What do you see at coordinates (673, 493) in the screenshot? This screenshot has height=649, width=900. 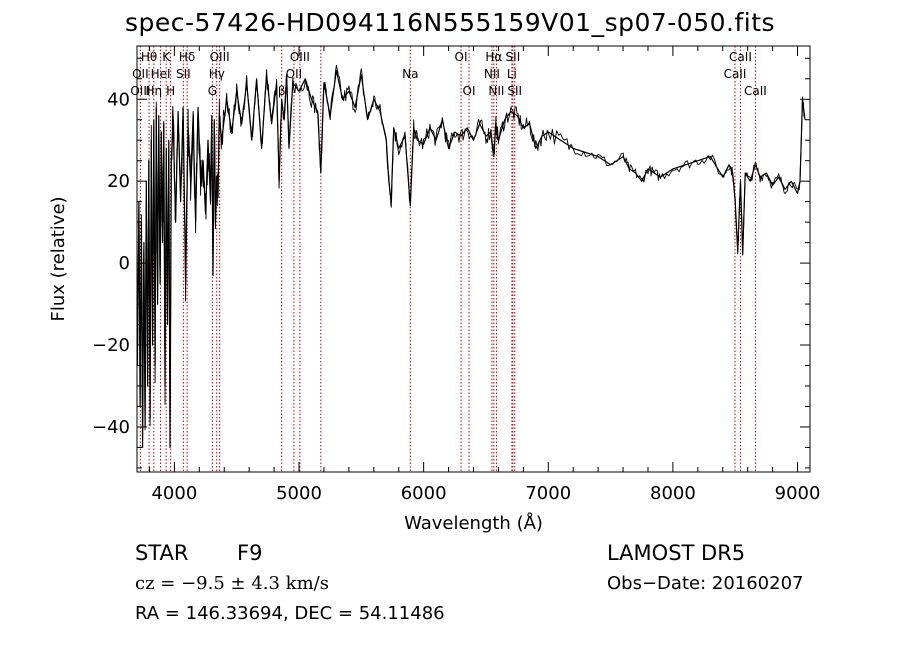 I see `x-tick-label: 8000` at bounding box center [673, 493].